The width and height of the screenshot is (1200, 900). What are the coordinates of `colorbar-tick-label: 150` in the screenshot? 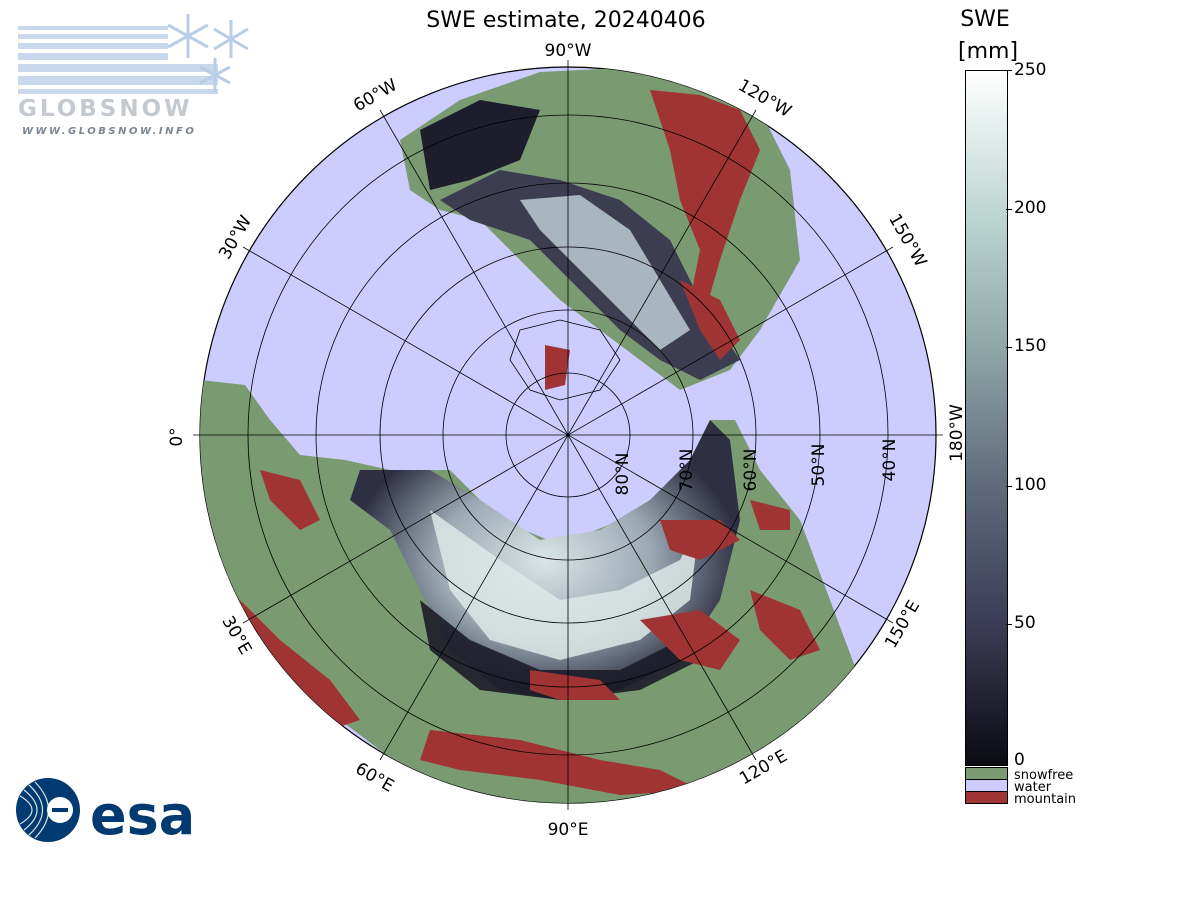 It's located at (1030, 346).